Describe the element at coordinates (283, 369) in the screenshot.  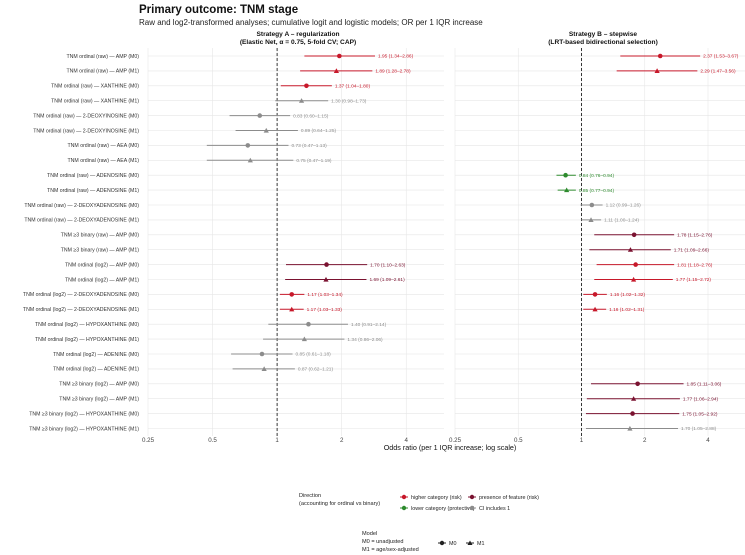
I see `estimate-row: 0.87 (0.62–1.21)` at that location.